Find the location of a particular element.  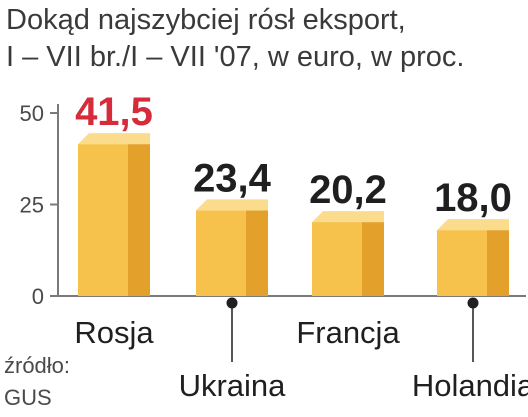

category-label: Rosja is located at coordinates (114, 332).